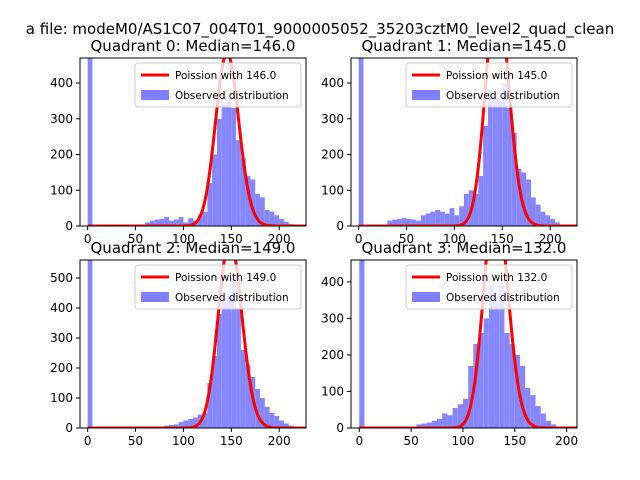  Describe the element at coordinates (426, 95) in the screenshot. I see `legend-bar-swatch` at that location.